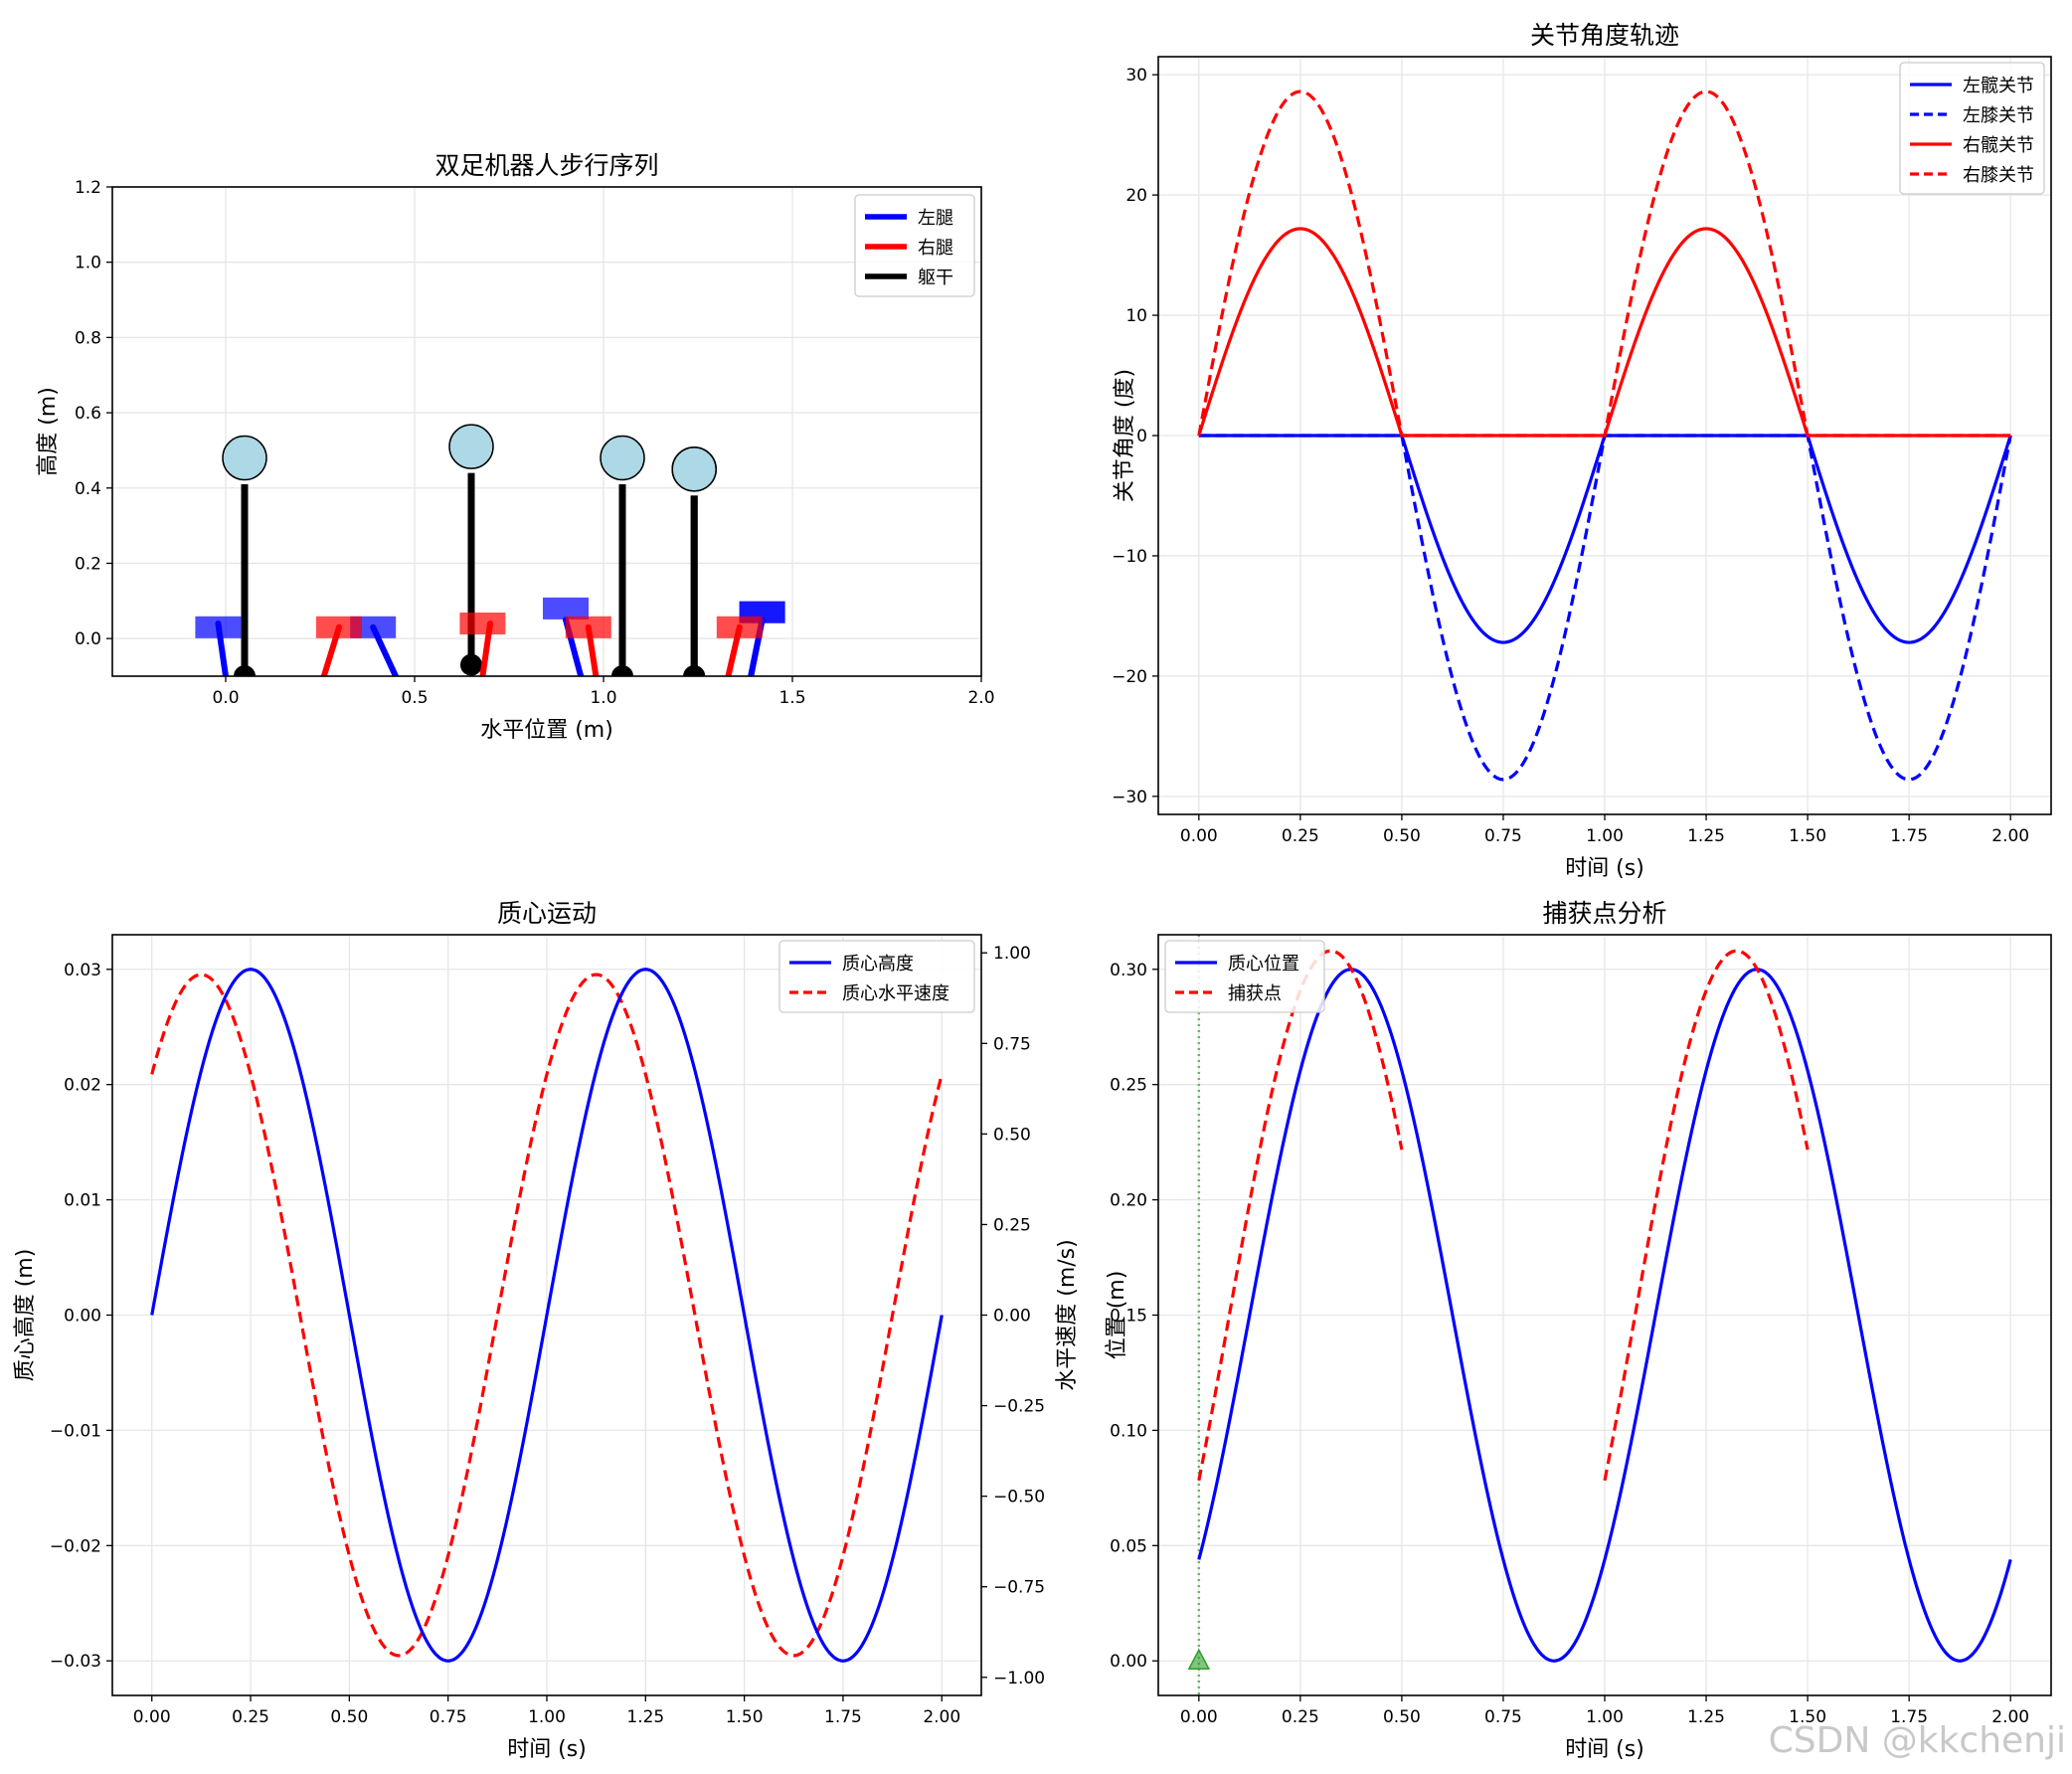  What do you see at coordinates (1142, 437) in the screenshot?
I see `y-tick-label: 0` at bounding box center [1142, 437].